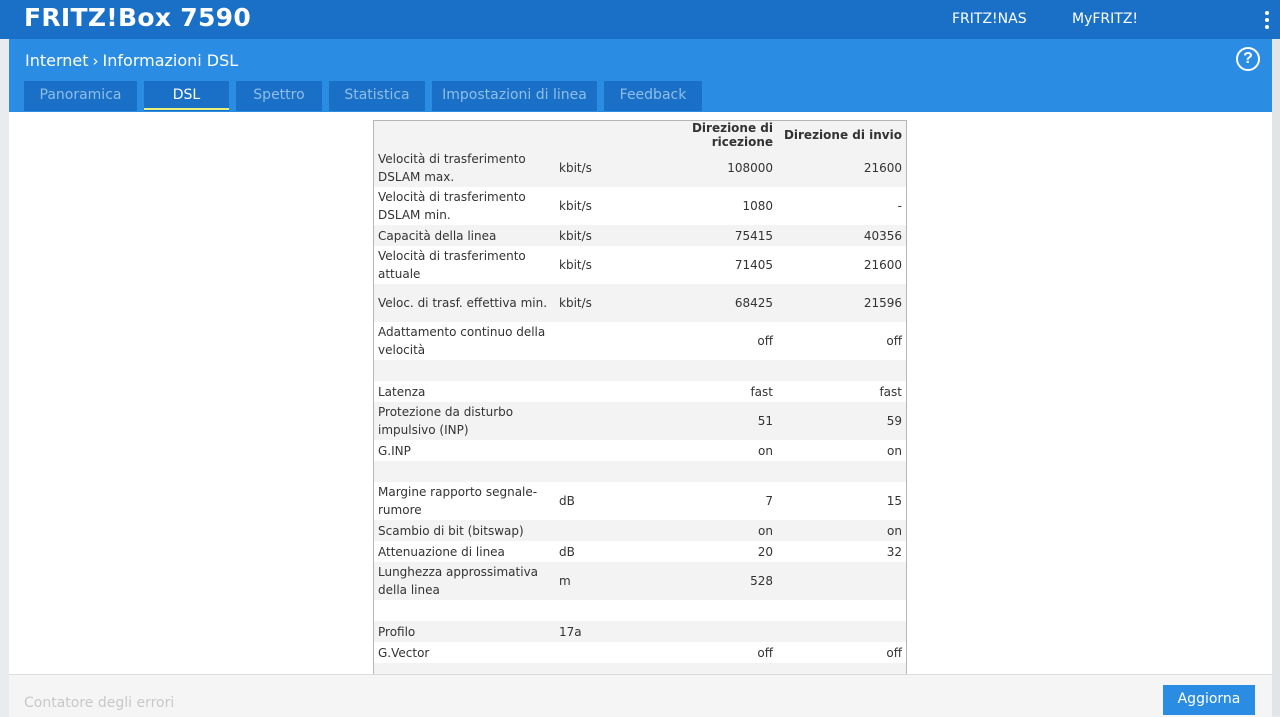 Image resolution: width=1280 pixels, height=717 pixels. What do you see at coordinates (452, 265) in the screenshot?
I see `row-label: Velocità di trasferimento attuale` at bounding box center [452, 265].